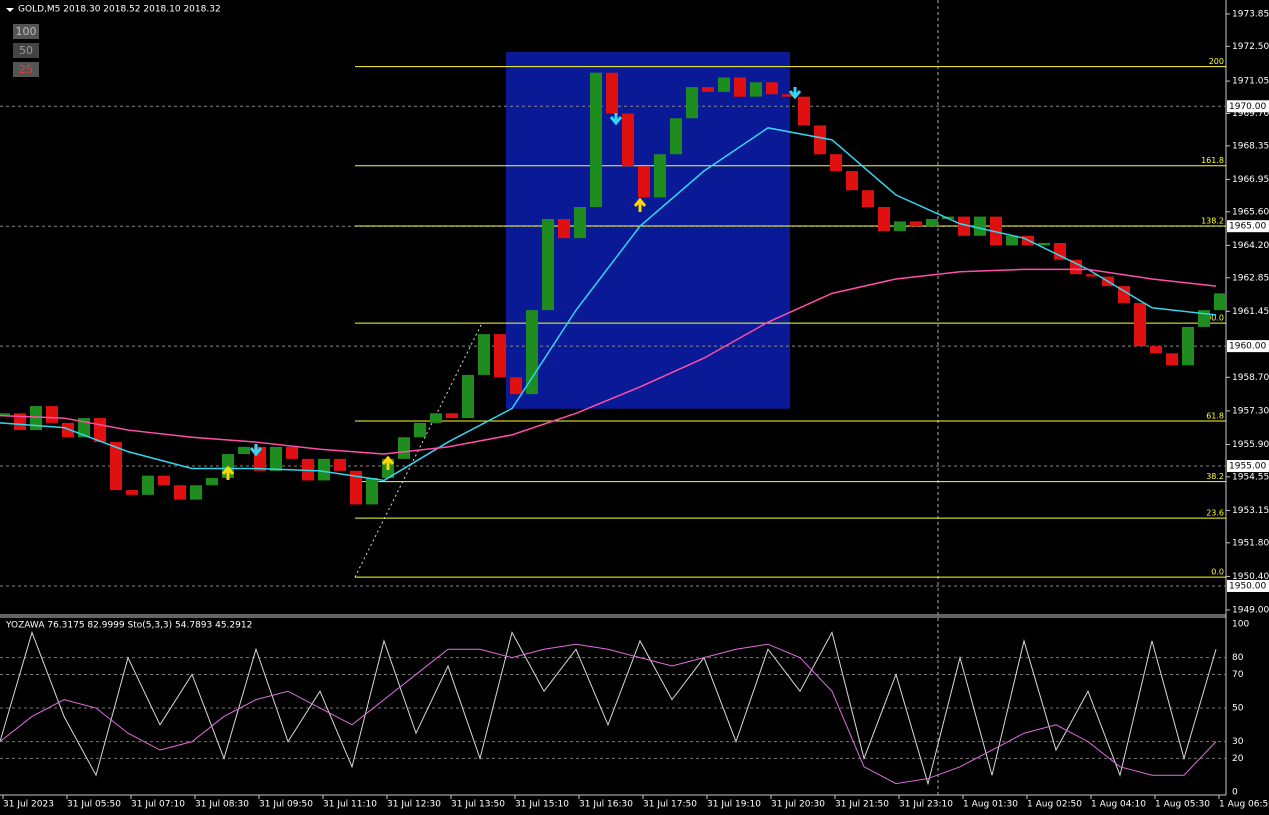 Image resolution: width=1269 pixels, height=815 pixels. What do you see at coordinates (606, 805) in the screenshot?
I see `x-tick-label: 31 Jul 16:30` at bounding box center [606, 805].